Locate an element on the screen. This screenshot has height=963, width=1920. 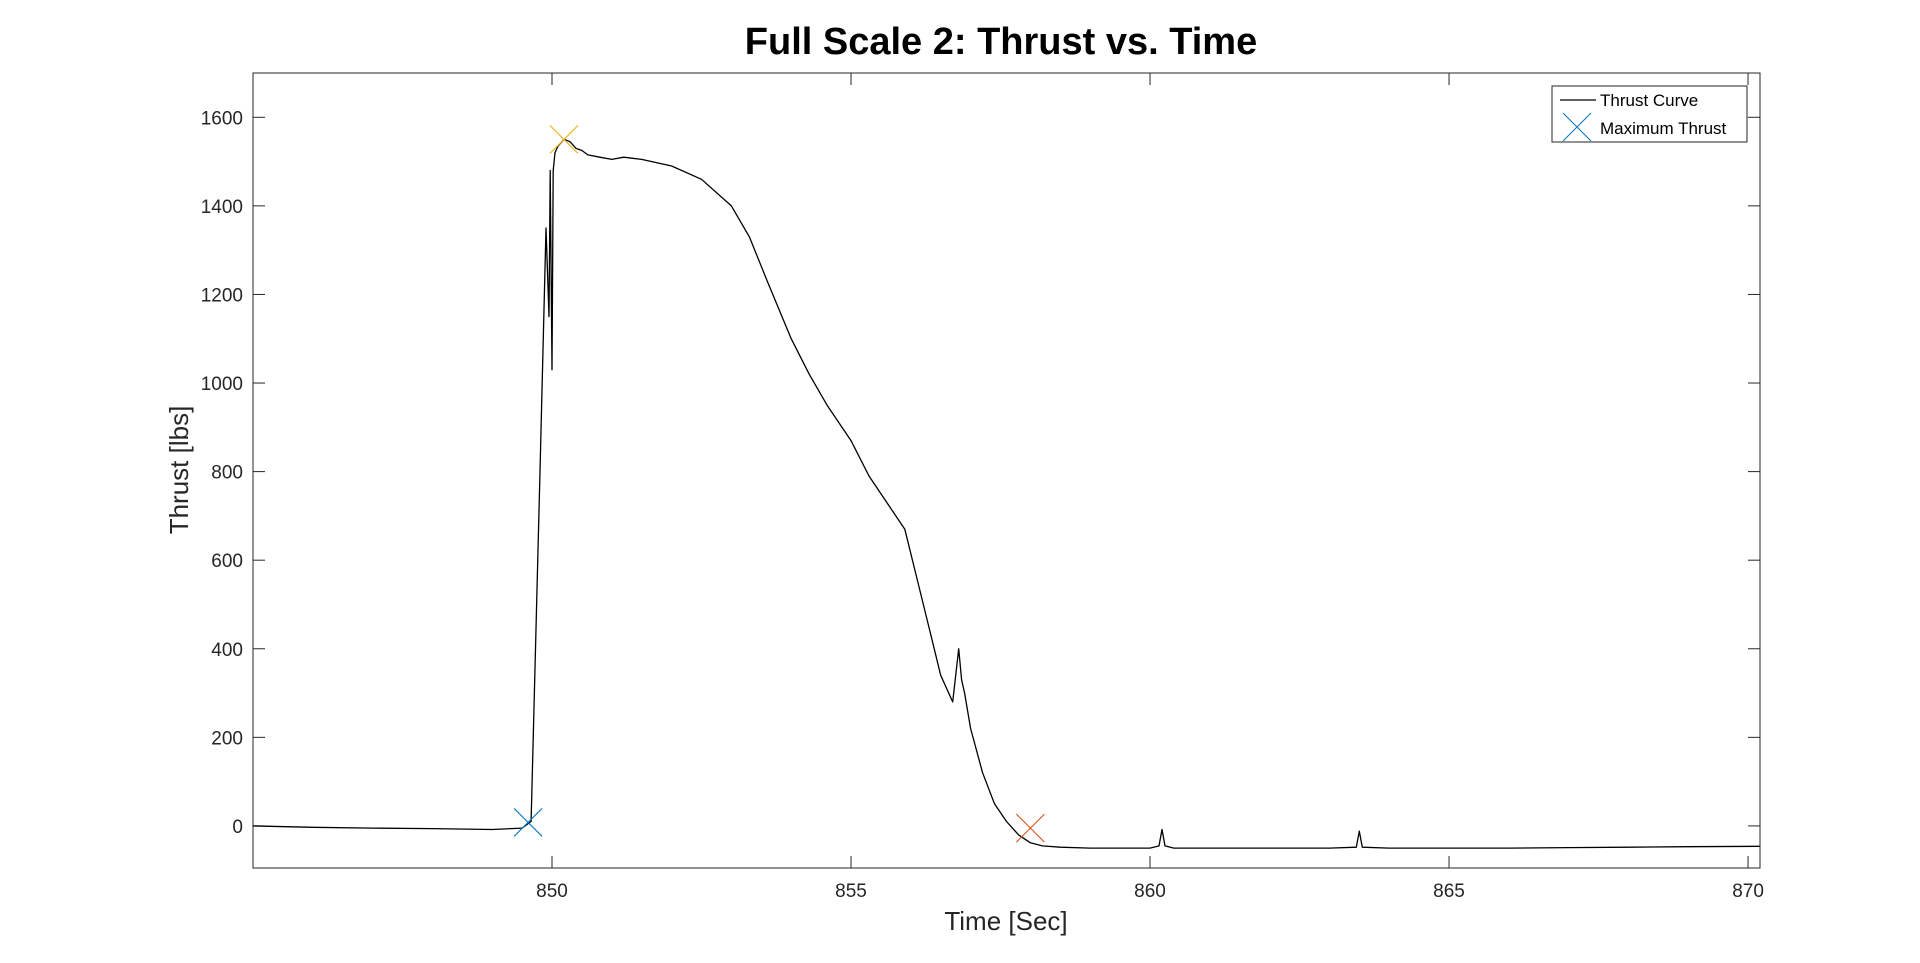
legend: Thrust Curve Maximum Thrust is located at coordinates (1649, 114).